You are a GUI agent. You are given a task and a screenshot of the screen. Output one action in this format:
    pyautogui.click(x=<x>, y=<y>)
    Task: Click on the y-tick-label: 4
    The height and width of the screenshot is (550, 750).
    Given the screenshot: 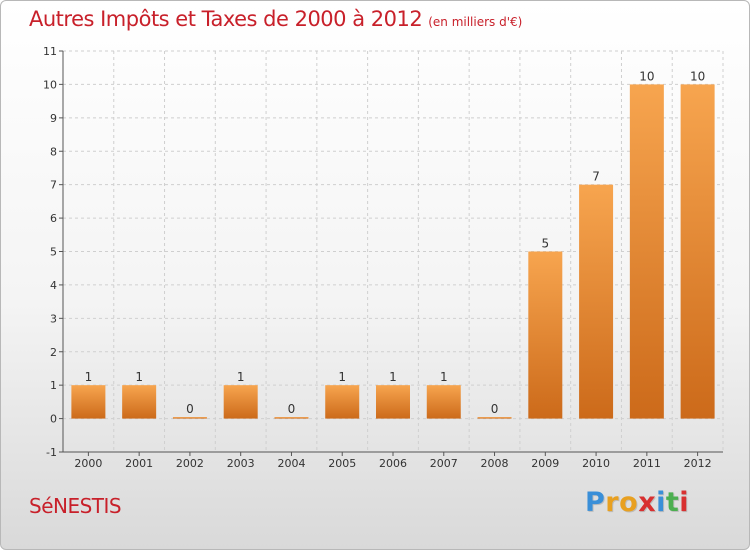 What is the action you would take?
    pyautogui.click(x=53, y=285)
    